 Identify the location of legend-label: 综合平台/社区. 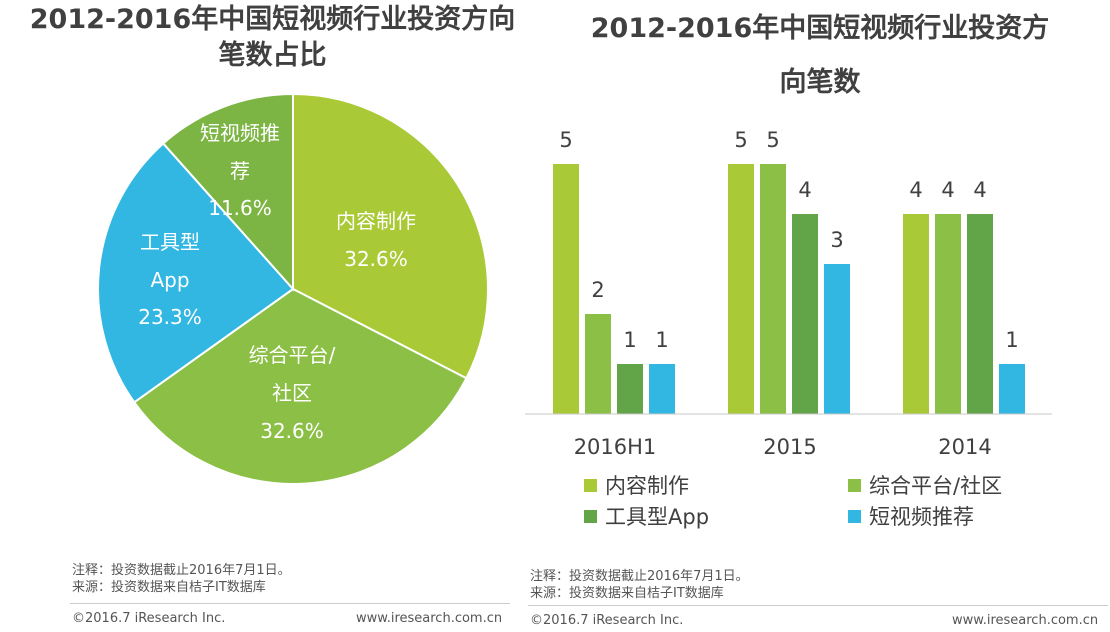
(936, 486).